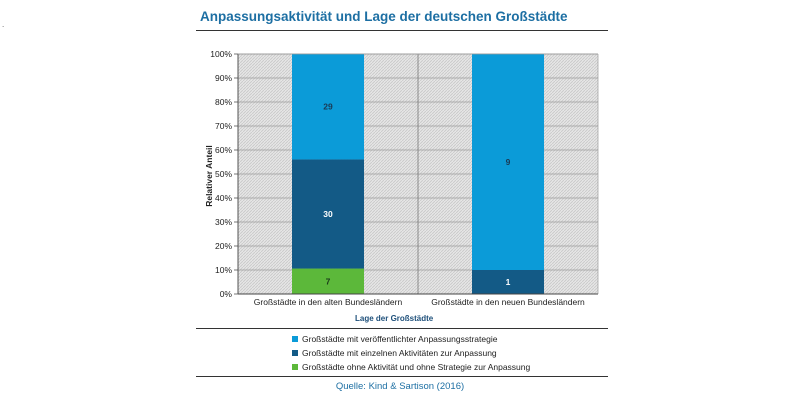  I want to click on data-label: 30, so click(328, 214).